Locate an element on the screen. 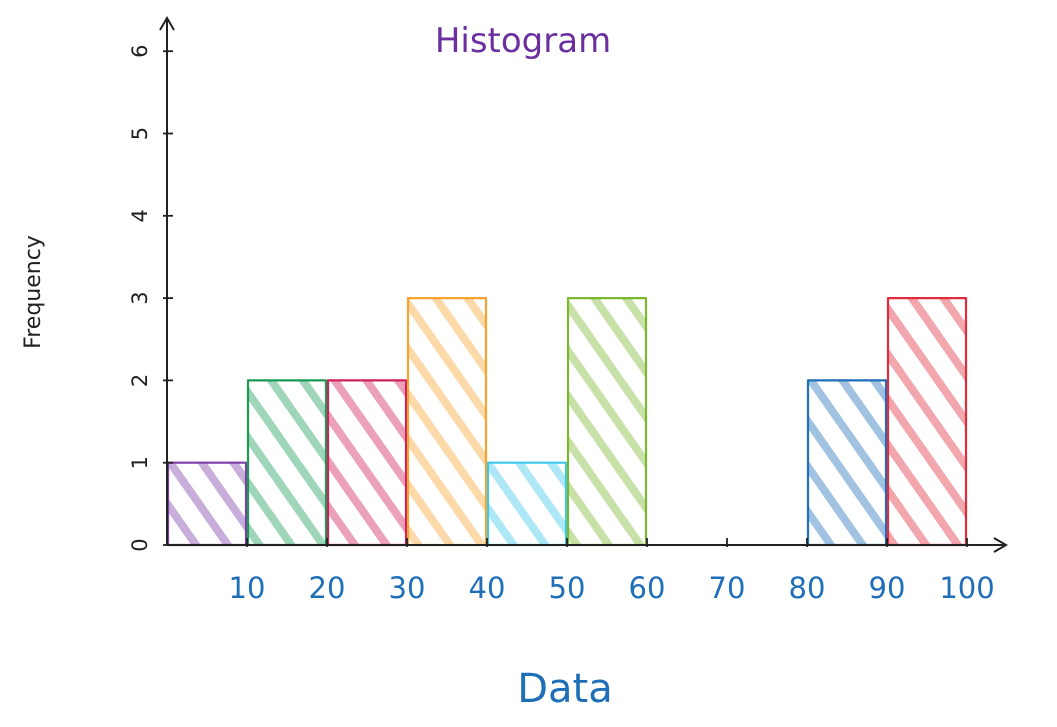 The width and height of the screenshot is (1057, 727). x-axis-arrow-icon is located at coordinates (1000, 545).